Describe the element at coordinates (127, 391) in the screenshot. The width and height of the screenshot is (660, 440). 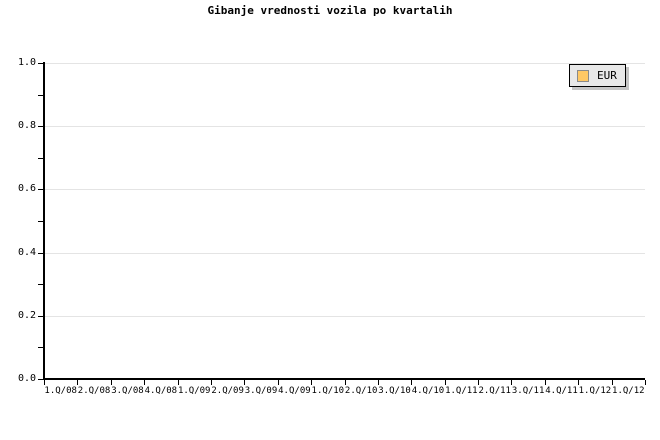
I see `x-axis-tick-label: 3.Q/08` at that location.